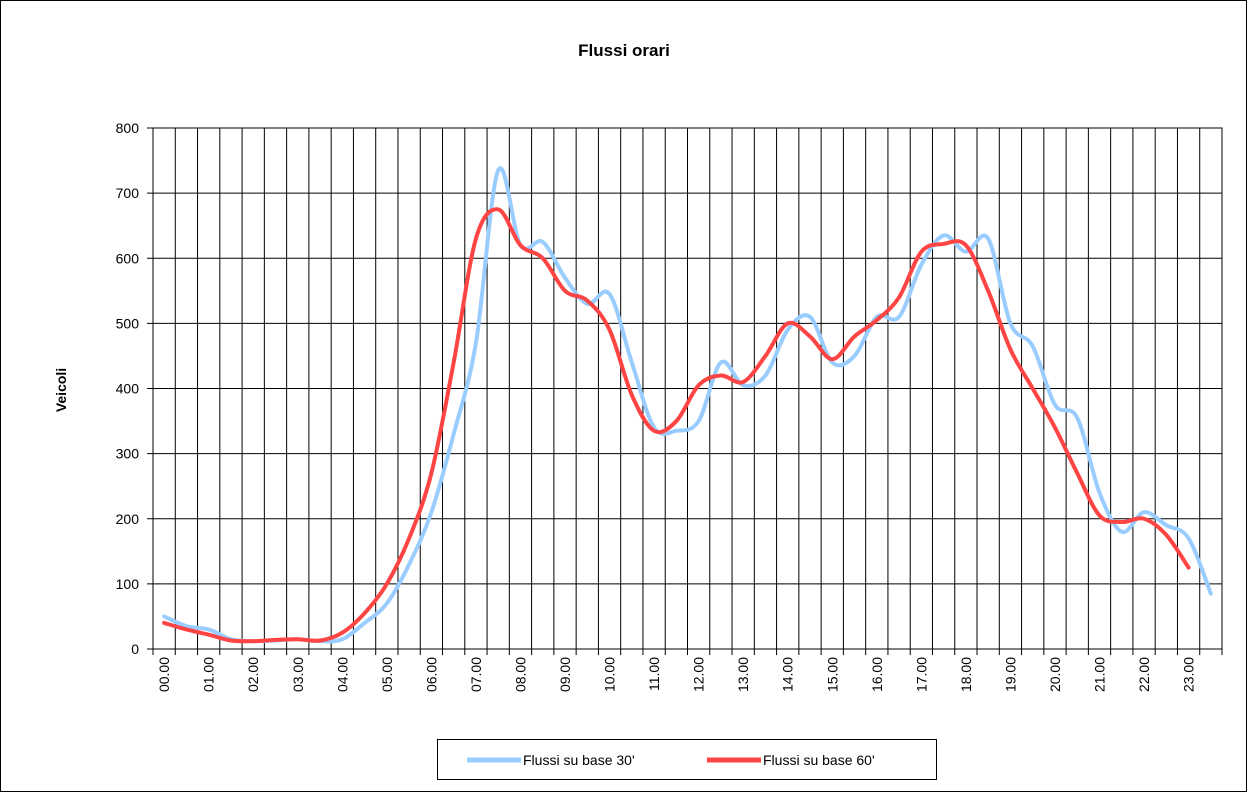 This screenshot has width=1248, height=792. What do you see at coordinates (253, 674) in the screenshot?
I see `x-tick-label: 02.00` at bounding box center [253, 674].